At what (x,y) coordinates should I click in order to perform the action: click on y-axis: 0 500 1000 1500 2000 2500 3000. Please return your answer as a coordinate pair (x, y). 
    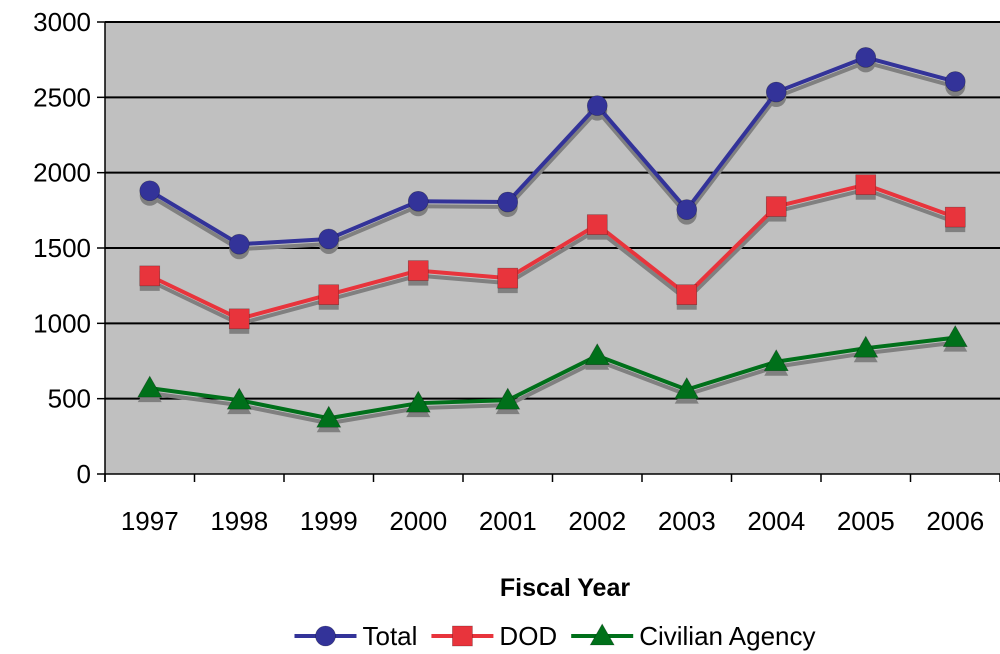
    Looking at the image, I should click on (69, 248).